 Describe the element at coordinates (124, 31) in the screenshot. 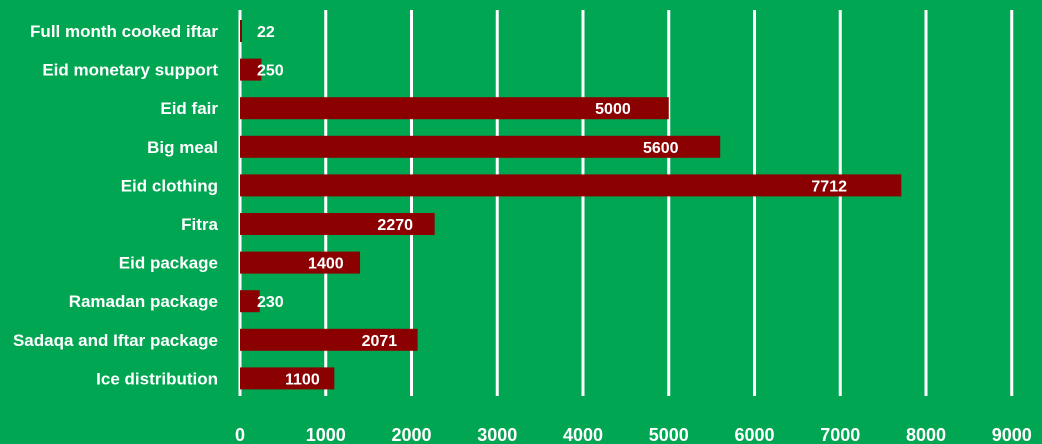

I see `category-label: Full month cooked iftar` at that location.